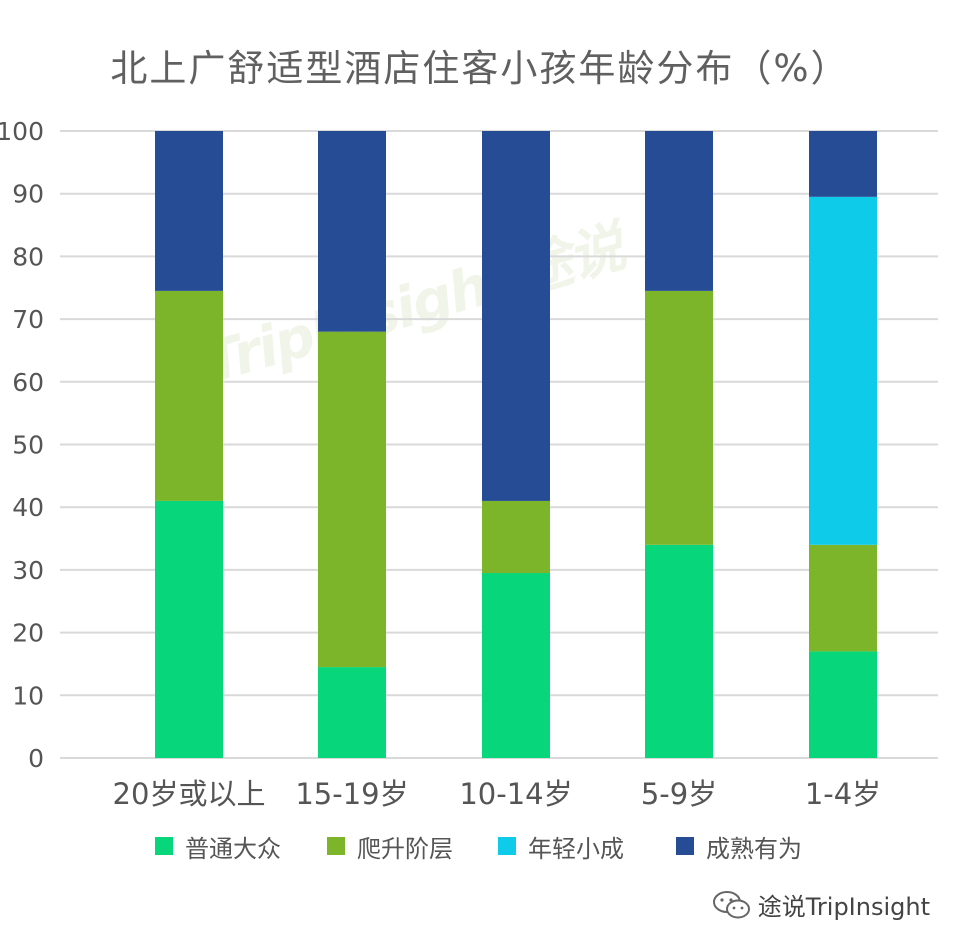 The height and width of the screenshot is (946, 960). What do you see at coordinates (731, 904) in the screenshot?
I see `wechat-icon` at bounding box center [731, 904].